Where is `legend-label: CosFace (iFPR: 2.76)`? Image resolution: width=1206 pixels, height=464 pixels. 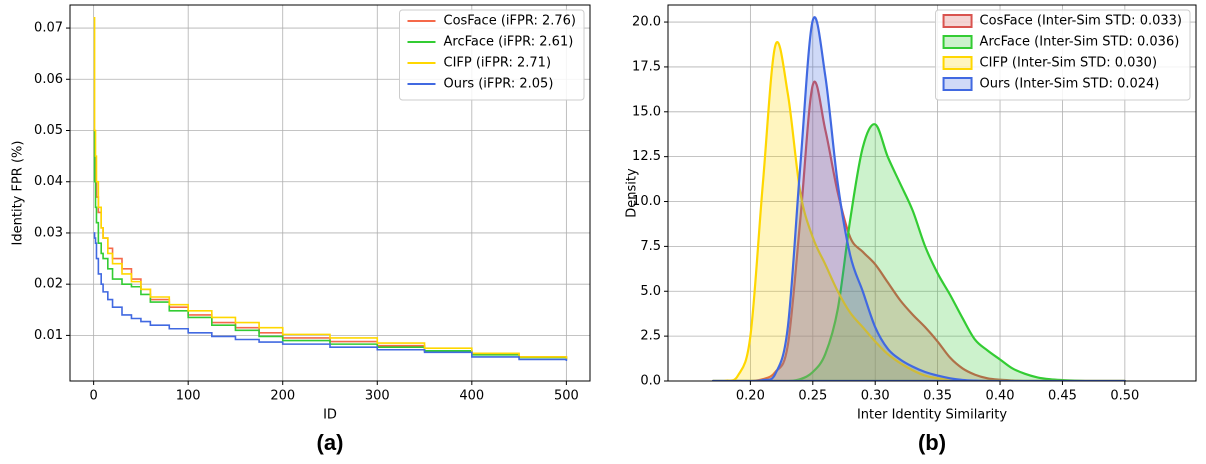
legend-label: CosFace (iFPR: 2.76) is located at coordinates (510, 21).